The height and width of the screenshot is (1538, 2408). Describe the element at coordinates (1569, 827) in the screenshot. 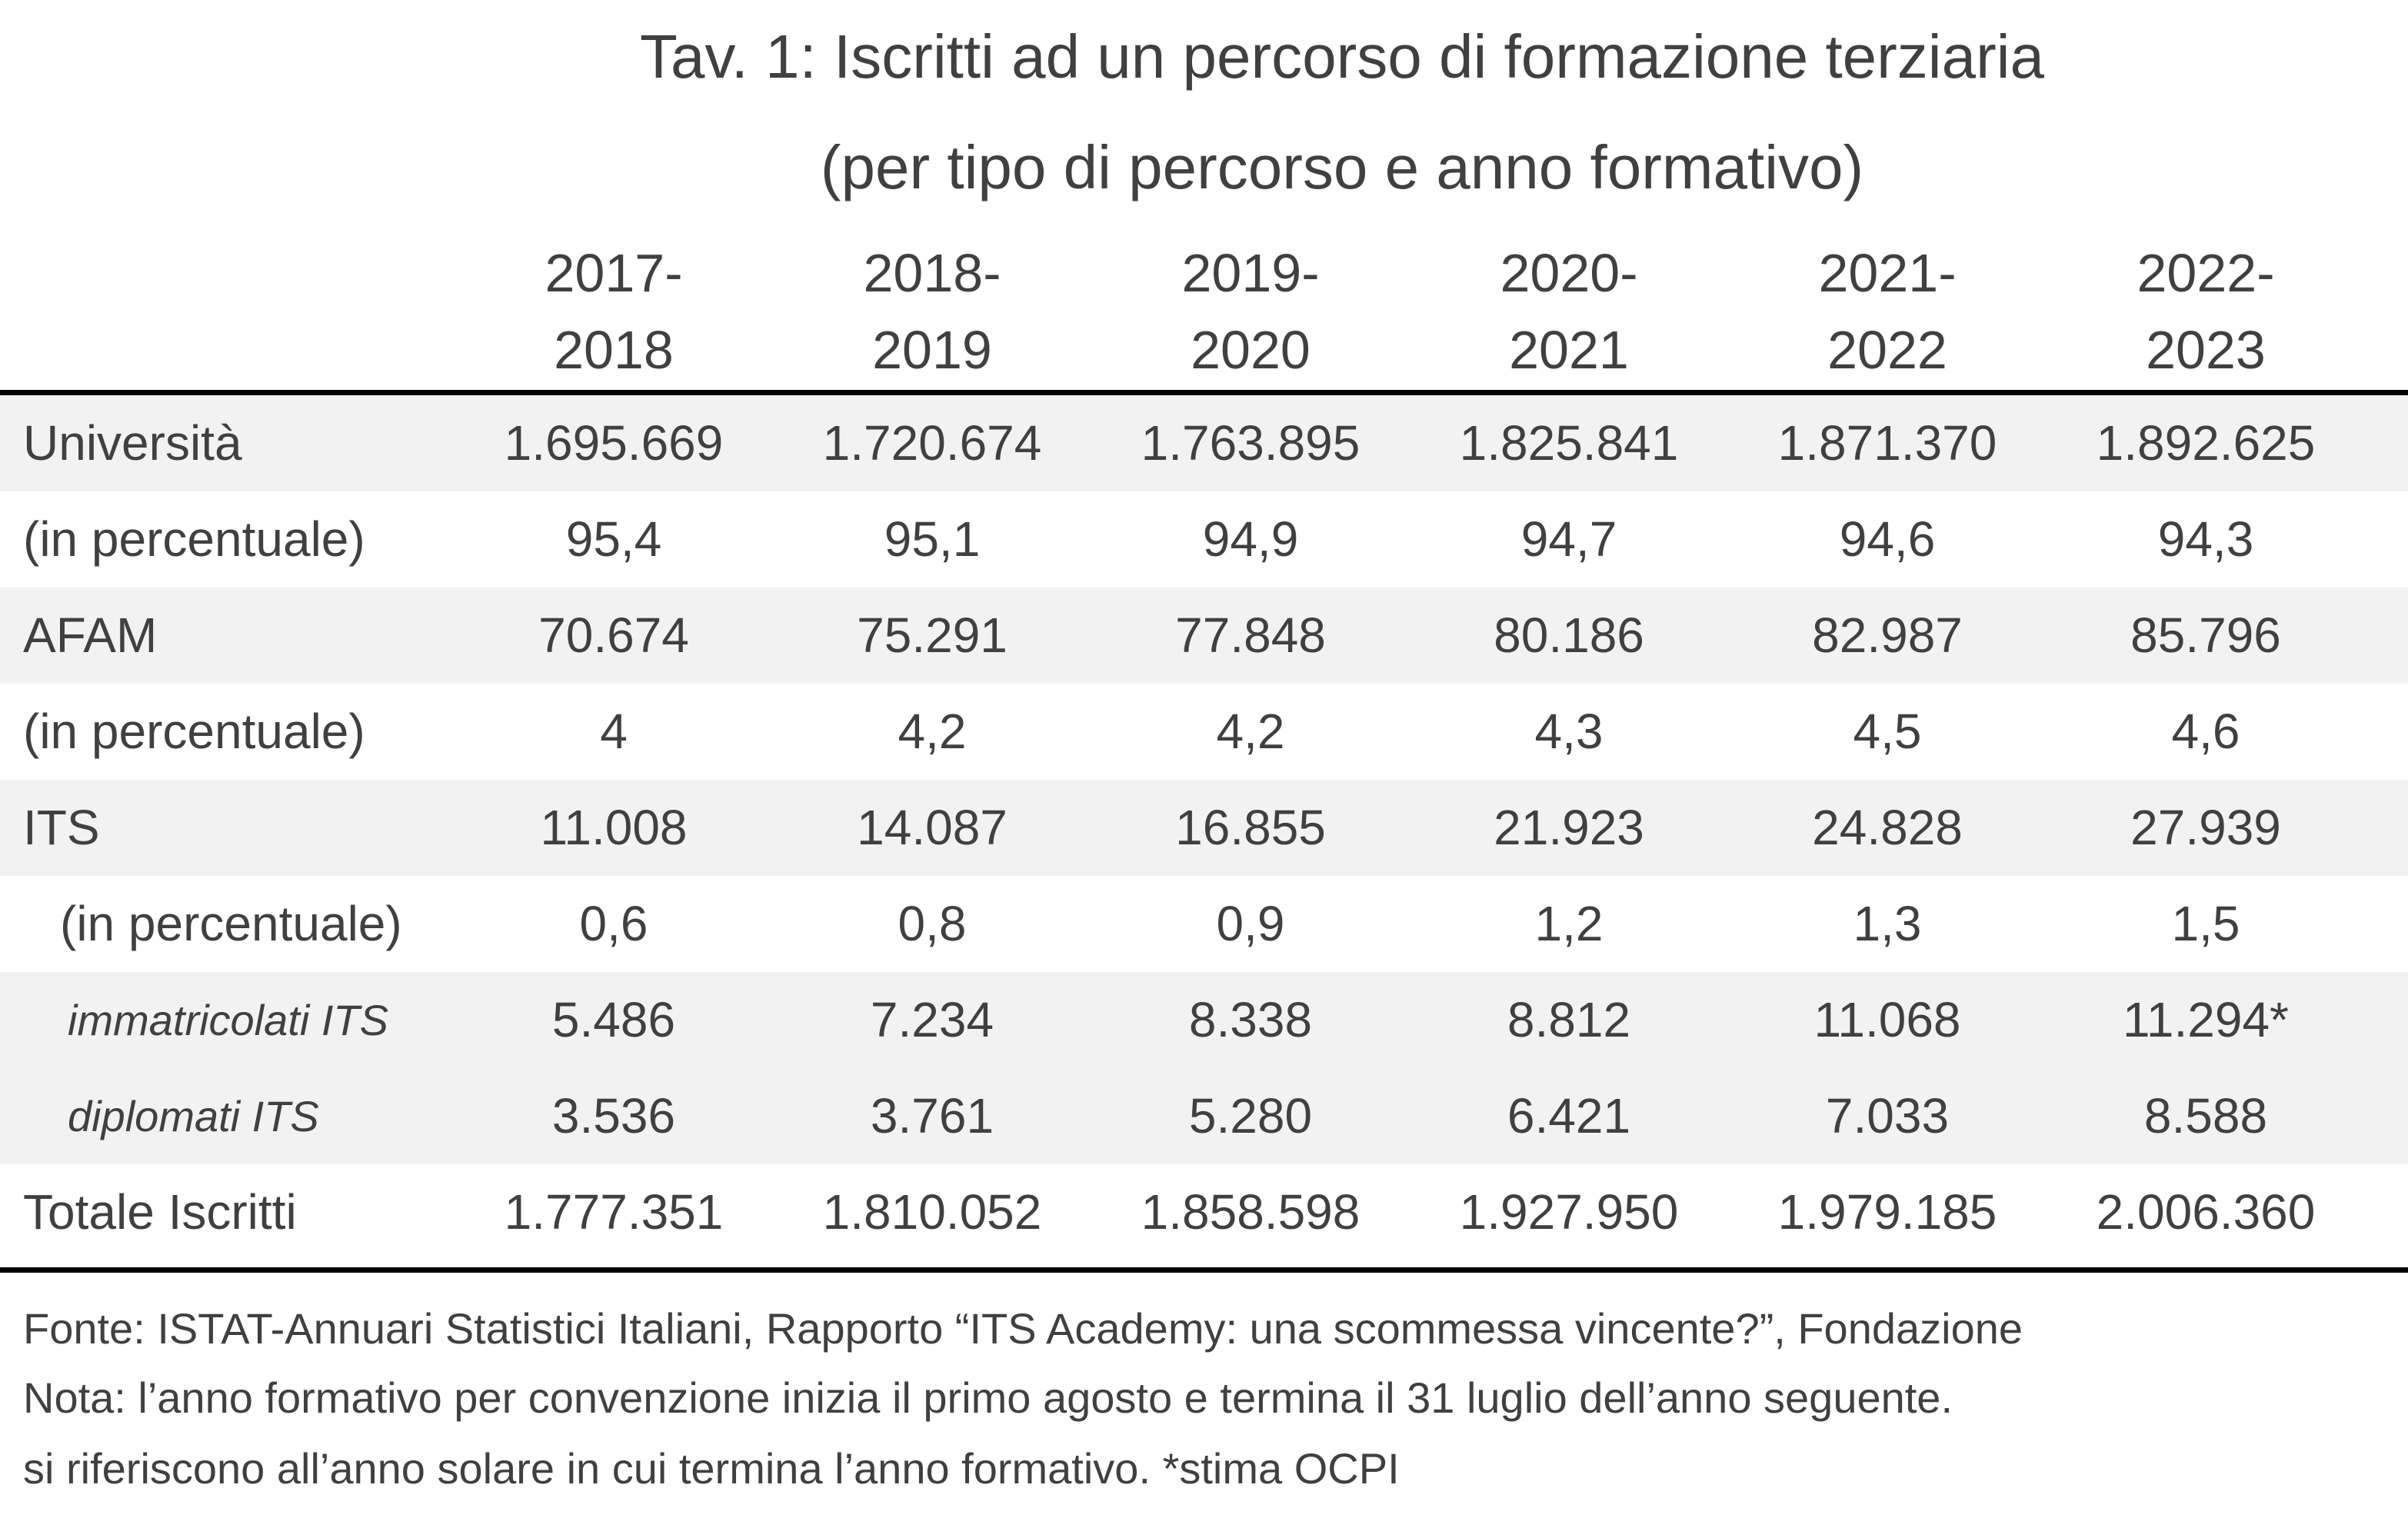

I see `table-cell: 21.923` at that location.